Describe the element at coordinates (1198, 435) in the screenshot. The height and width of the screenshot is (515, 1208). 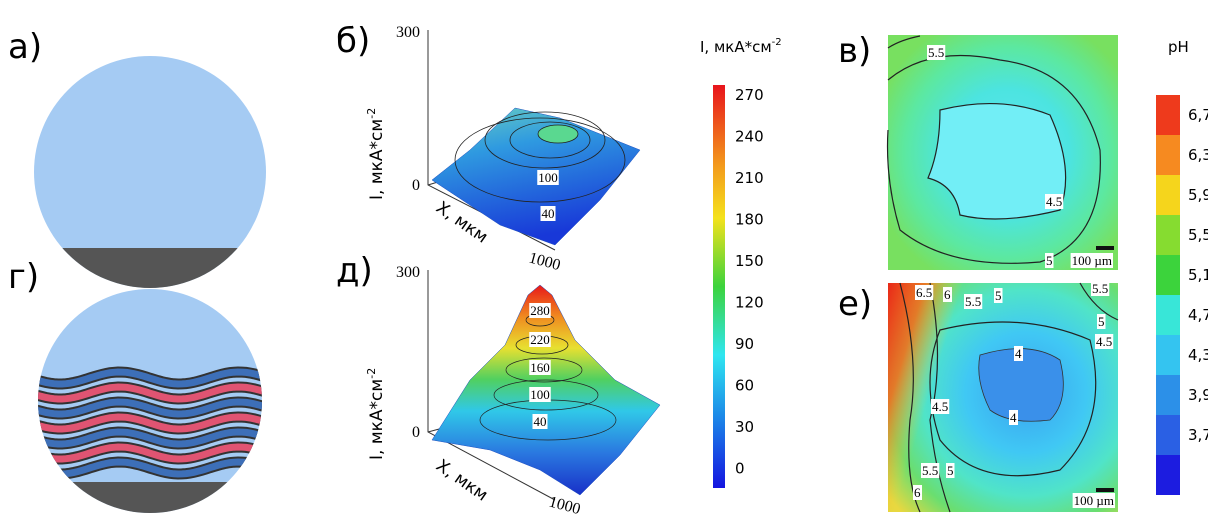
I see `colorbar-tick-label: 3,7` at that location.